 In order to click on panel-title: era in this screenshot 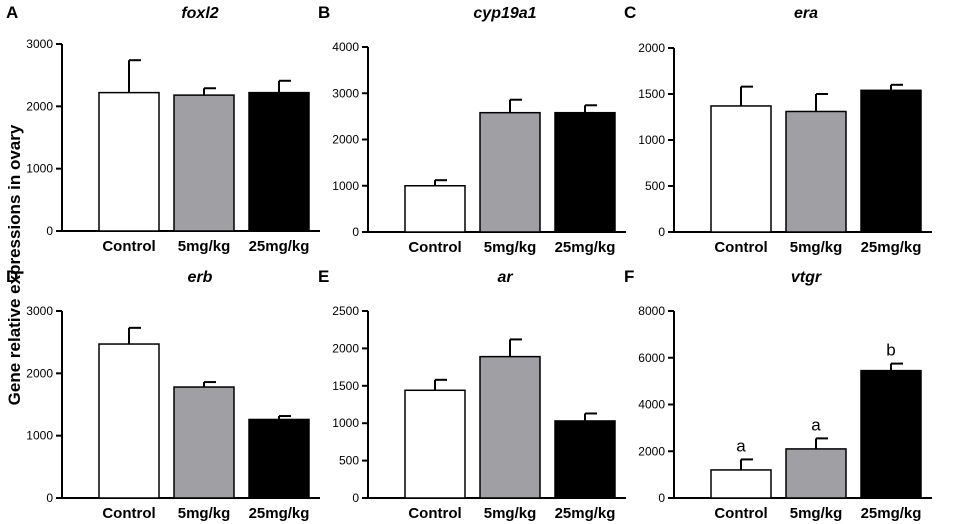, I will do `click(806, 13)`.